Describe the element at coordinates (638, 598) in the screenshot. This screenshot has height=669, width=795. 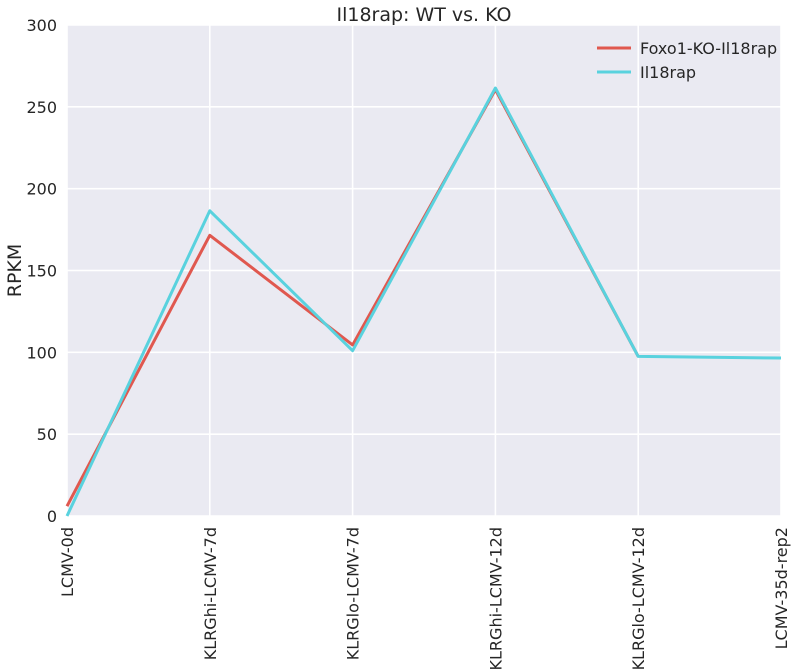
I see `x-tick-label: KLRGlo-LCMV-12d` at that location.